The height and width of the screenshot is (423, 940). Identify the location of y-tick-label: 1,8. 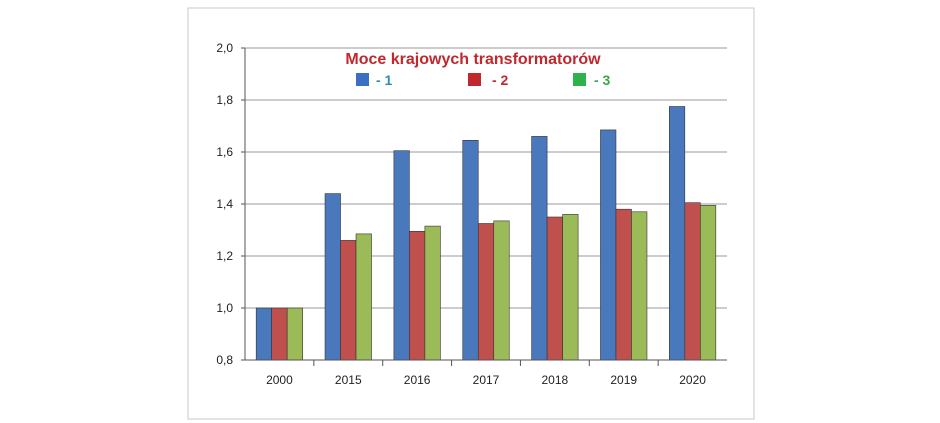
(224, 100).